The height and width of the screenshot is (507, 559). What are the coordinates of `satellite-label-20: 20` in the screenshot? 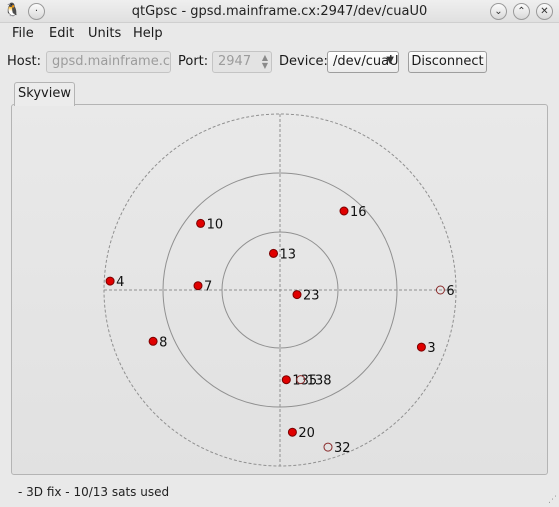 It's located at (306, 433).